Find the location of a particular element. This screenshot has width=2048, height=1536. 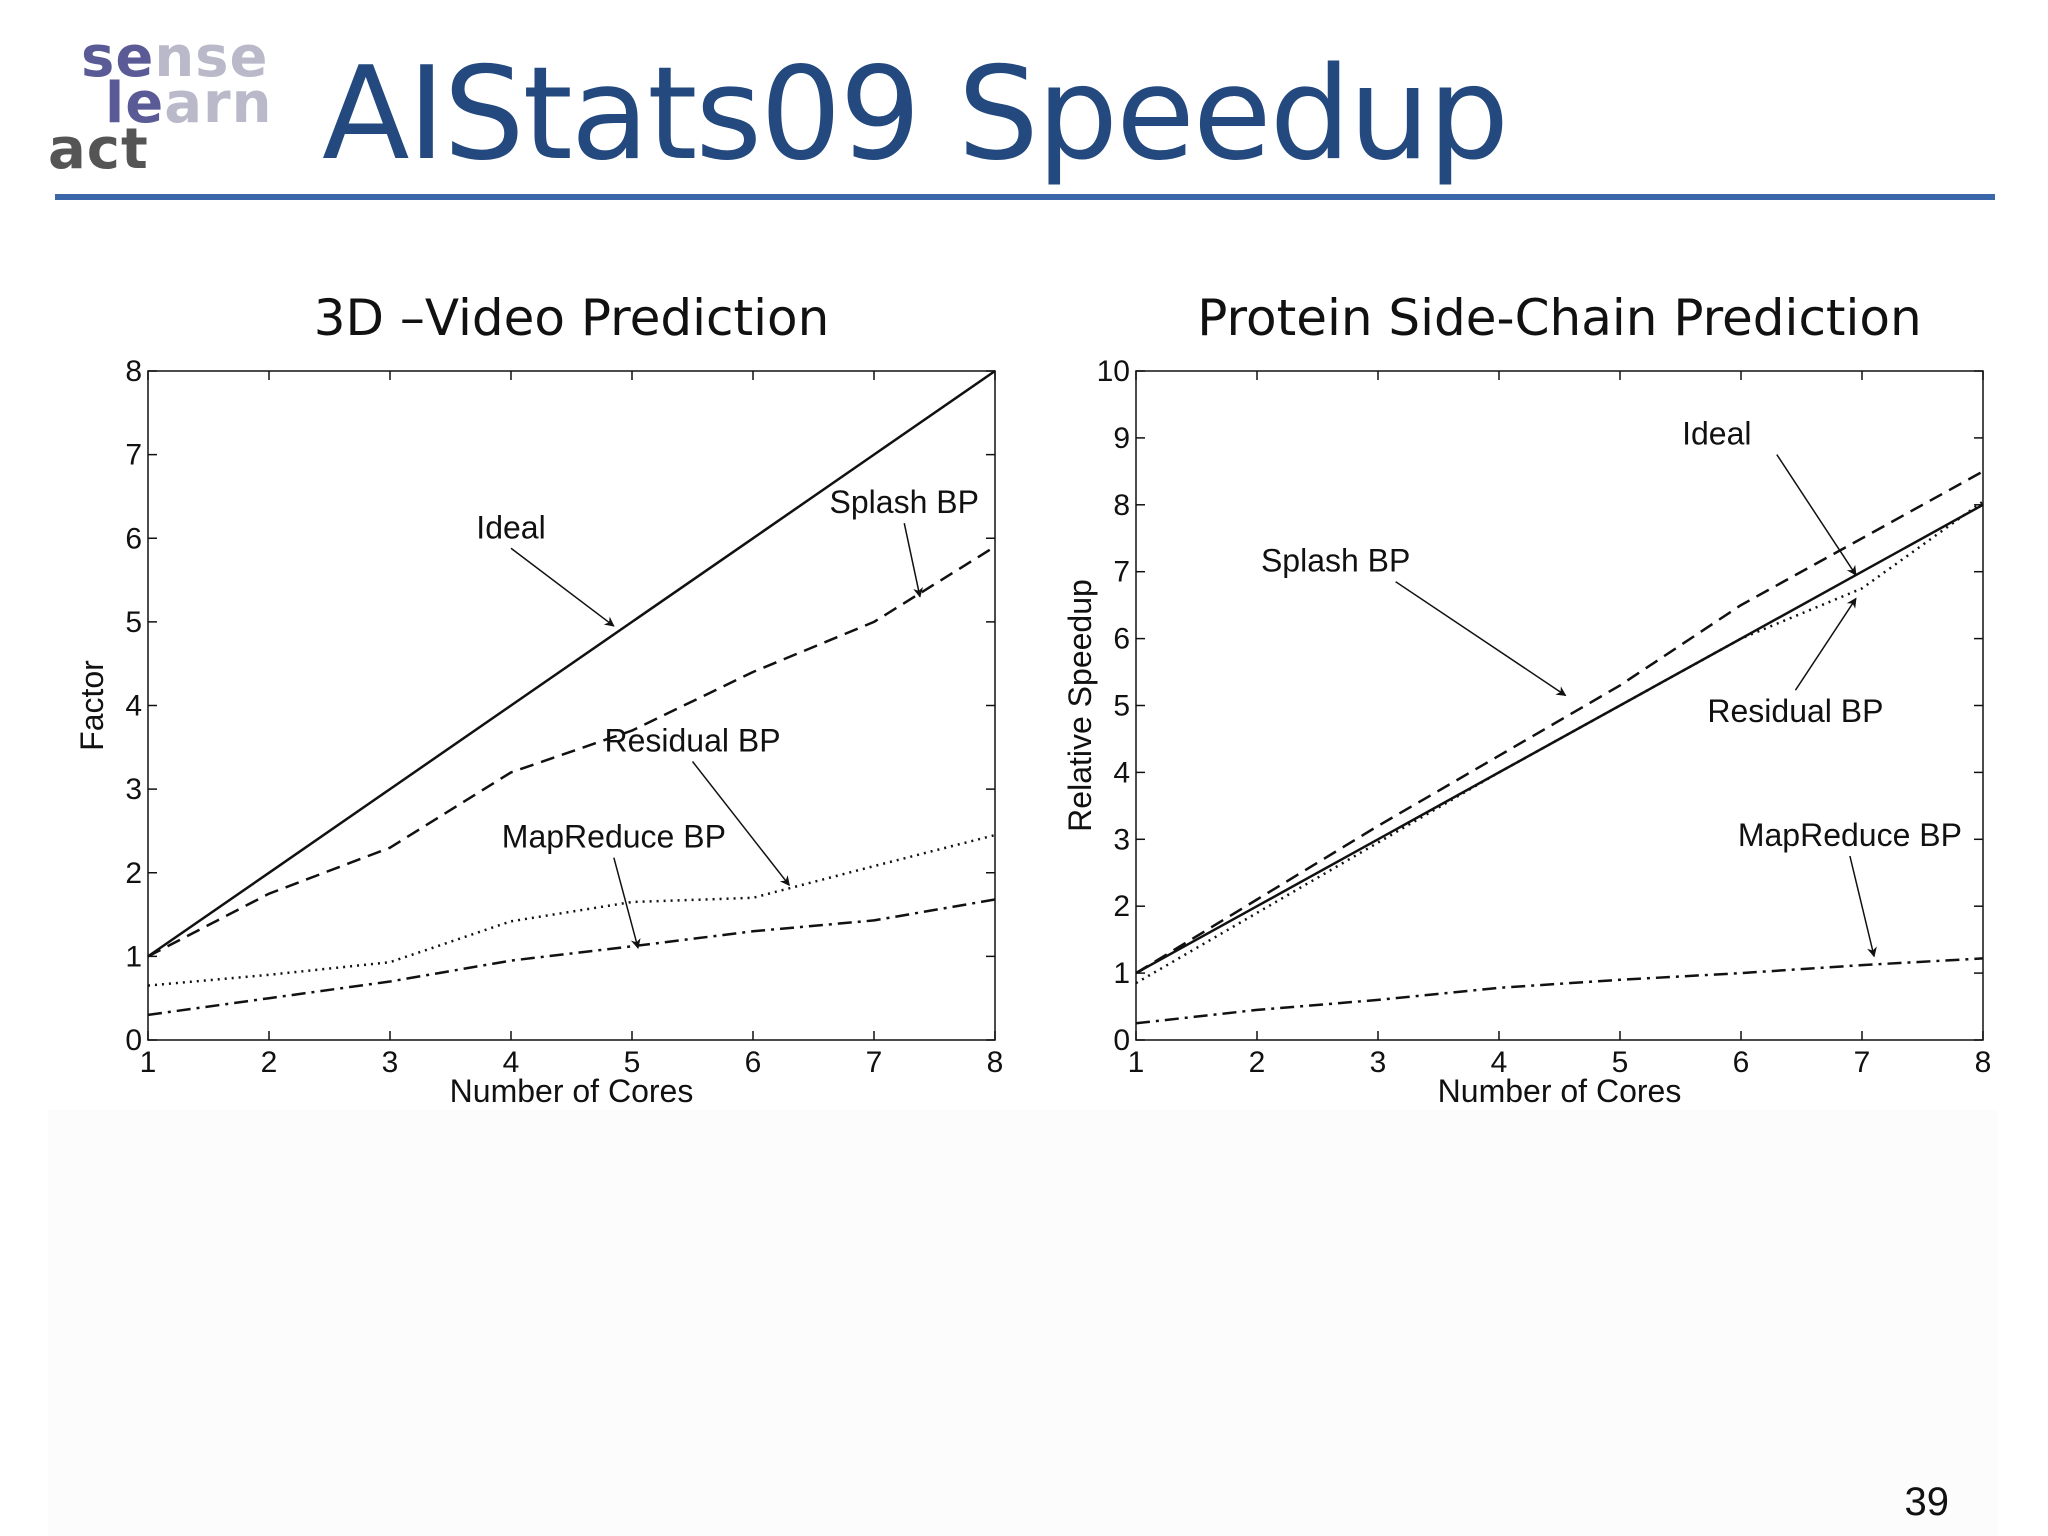

chart-1-y-tick-label: 1 is located at coordinates (1121, 973).